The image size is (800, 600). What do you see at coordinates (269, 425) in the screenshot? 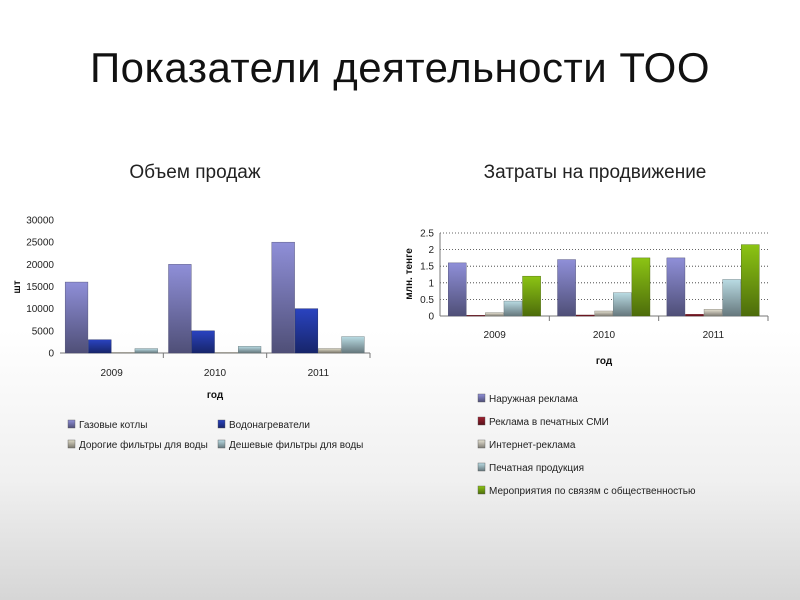
I see `legend-label: Водонагреватели` at bounding box center [269, 425].